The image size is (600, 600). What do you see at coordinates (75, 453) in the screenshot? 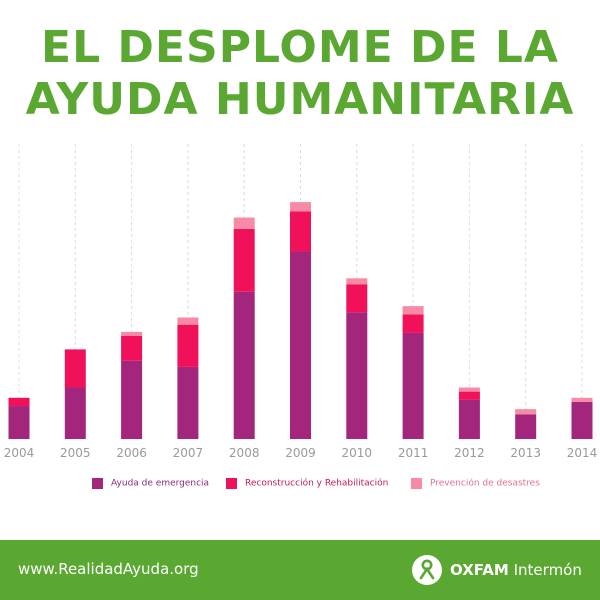
I see `x-tick-label: 2005` at bounding box center [75, 453].